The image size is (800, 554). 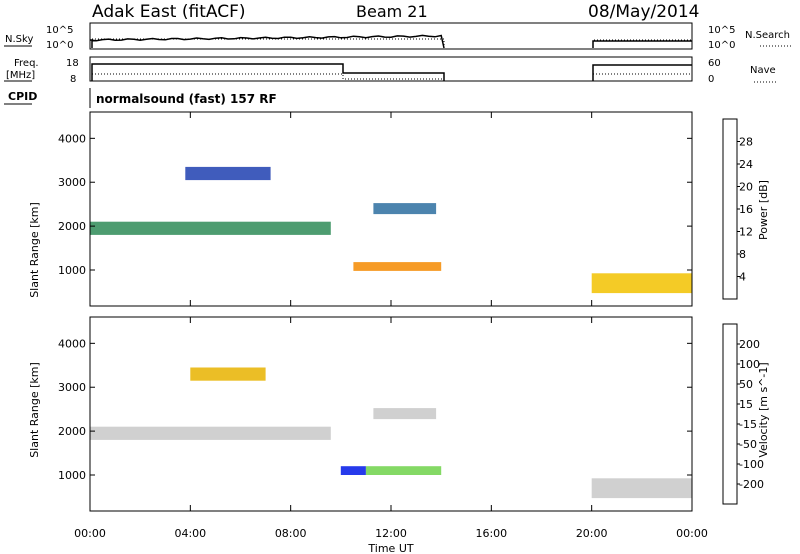 What do you see at coordinates (763, 409) in the screenshot?
I see `velocity-colorbar-label: Velocity [m s^-1]` at bounding box center [763, 409].